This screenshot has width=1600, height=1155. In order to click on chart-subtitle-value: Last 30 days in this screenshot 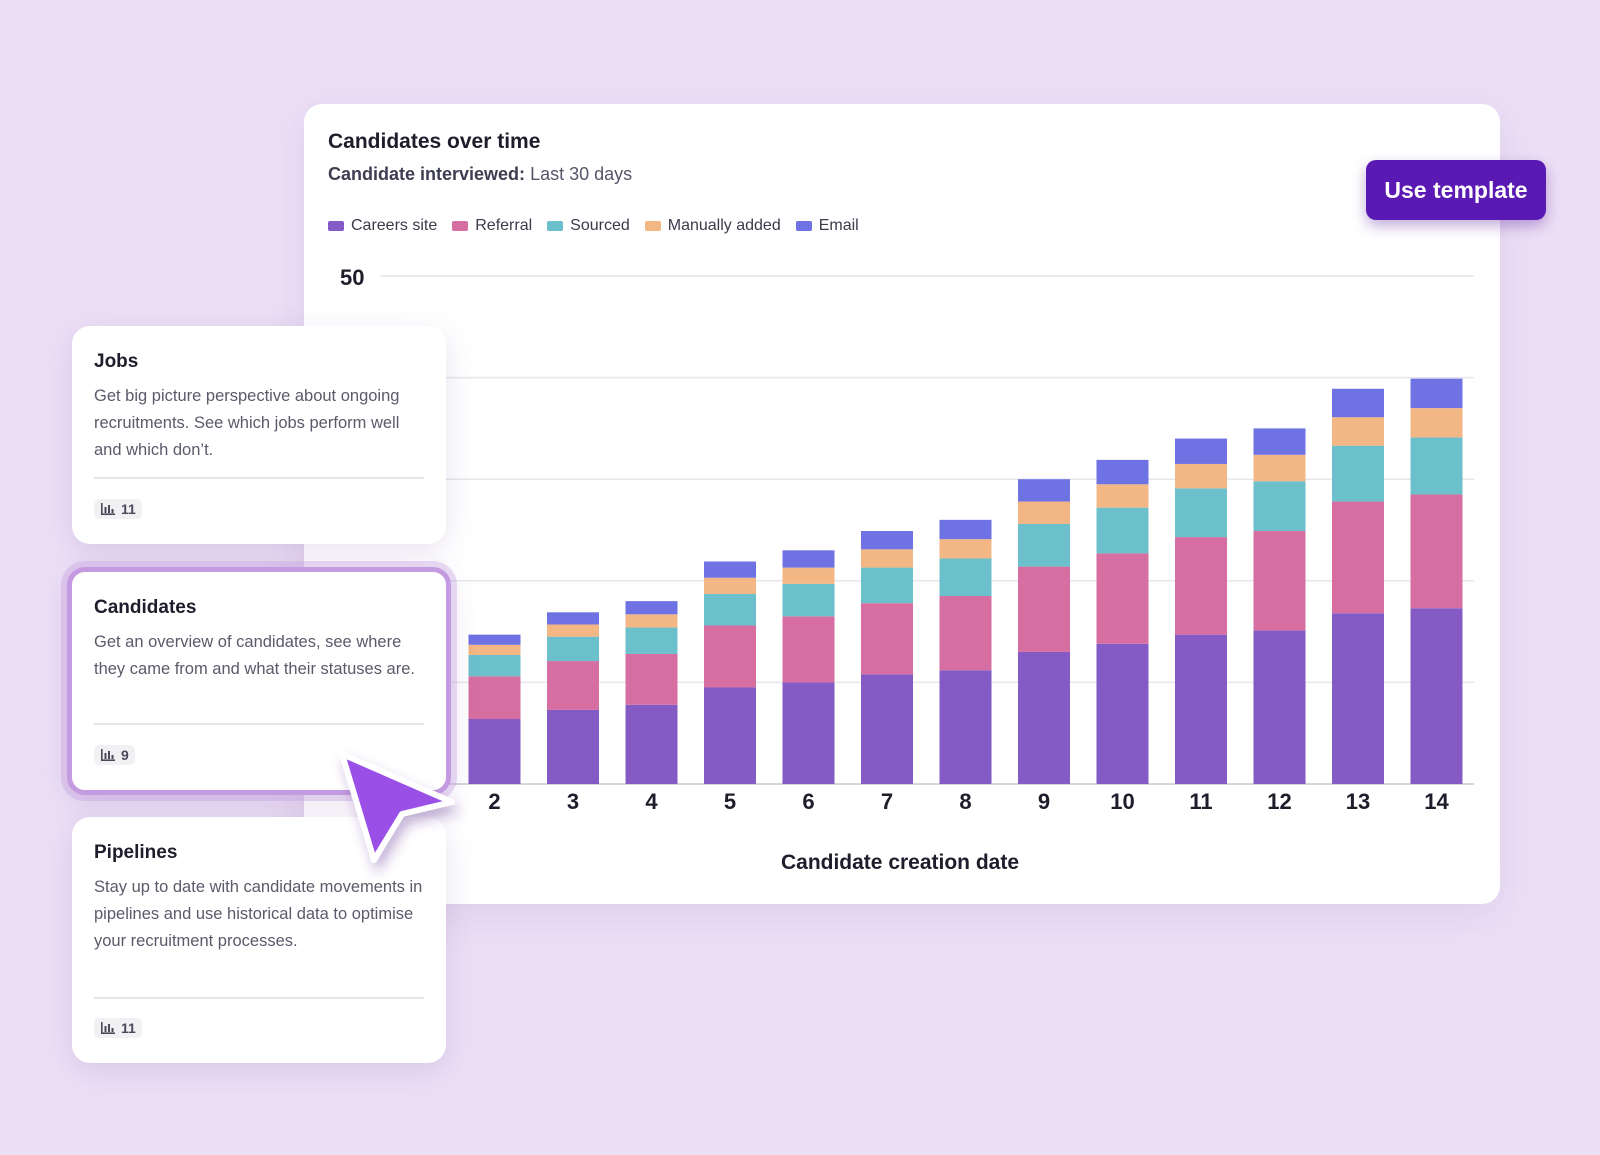, I will do `click(581, 174)`.